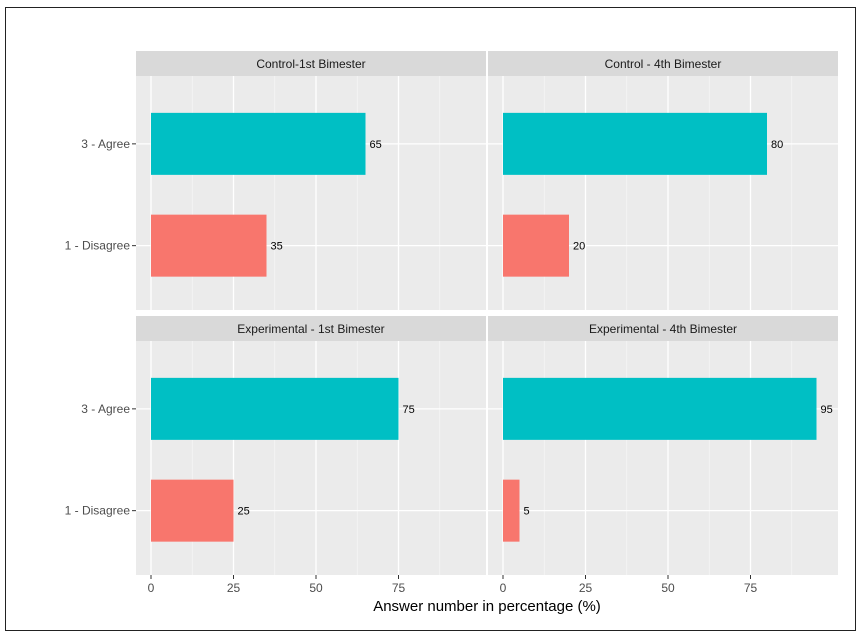  I want to click on bar-value-label: 20, so click(579, 247).